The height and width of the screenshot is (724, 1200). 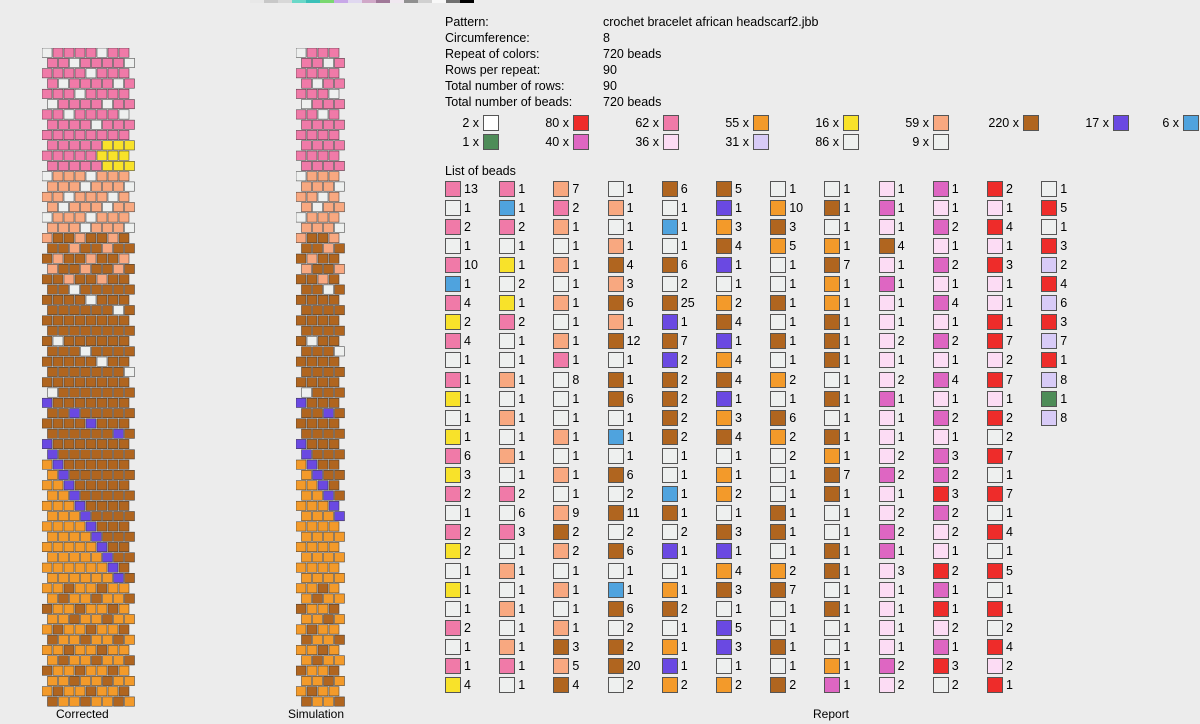 What do you see at coordinates (647, 142) in the screenshot?
I see `color-count-item: 36 x` at bounding box center [647, 142].